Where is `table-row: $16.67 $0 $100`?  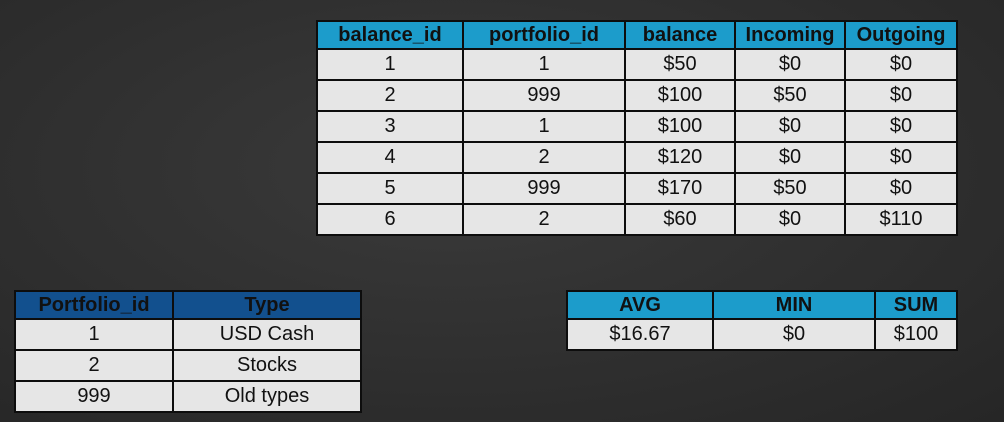 table-row: $16.67 $0 $100 is located at coordinates (762, 334).